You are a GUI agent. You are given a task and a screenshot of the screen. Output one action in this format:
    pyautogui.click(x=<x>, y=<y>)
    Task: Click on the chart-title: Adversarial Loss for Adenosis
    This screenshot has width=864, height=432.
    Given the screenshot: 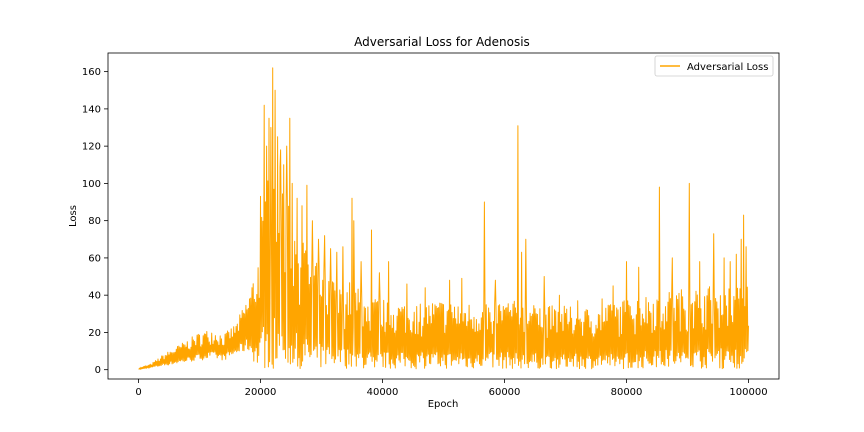 What is the action you would take?
    pyautogui.click(x=442, y=42)
    